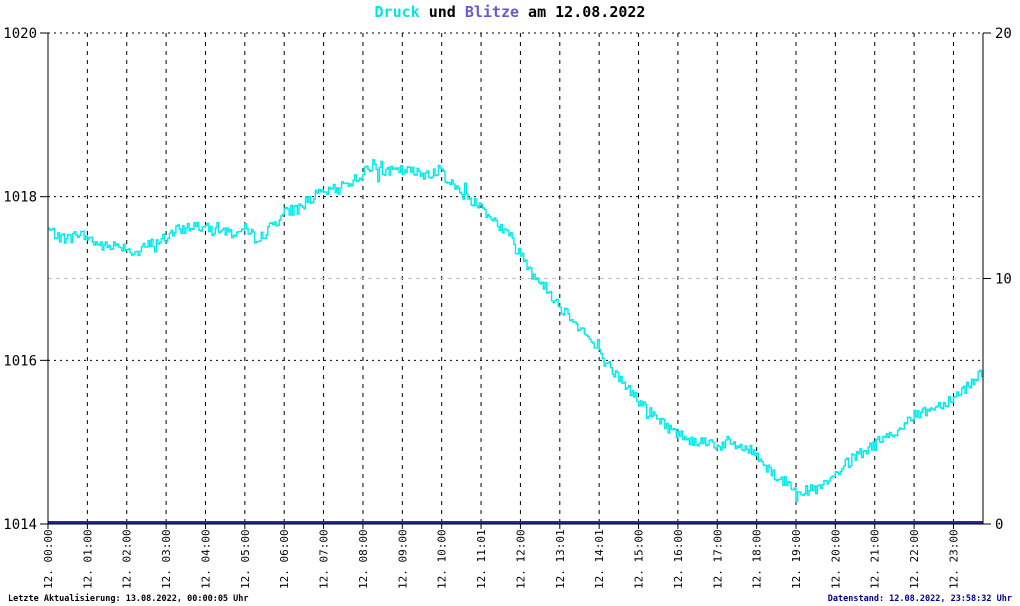 This screenshot has width=1020, height=606. What do you see at coordinates (442, 12) in the screenshot?
I see `title-word-und: und` at bounding box center [442, 12].